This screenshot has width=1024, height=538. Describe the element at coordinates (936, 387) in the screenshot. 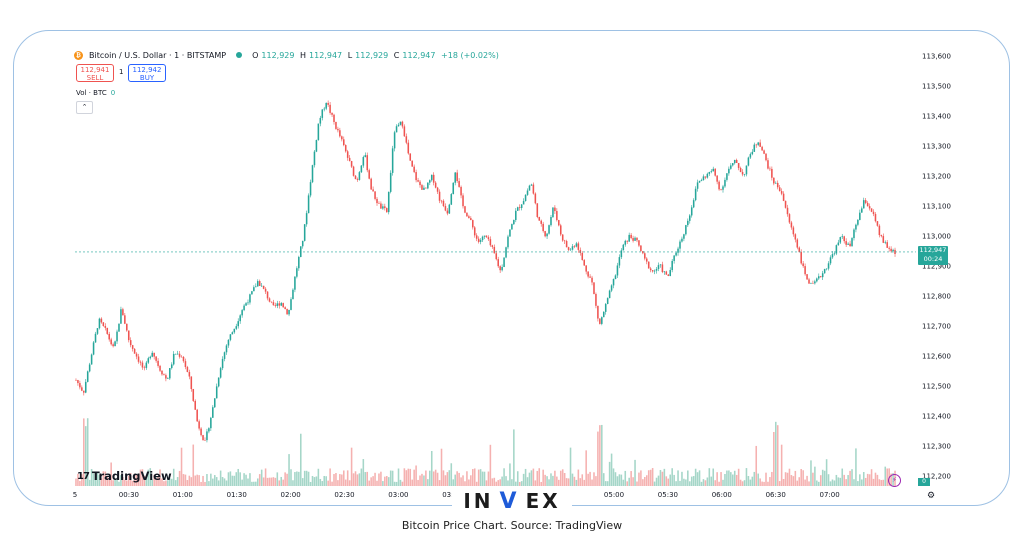

I see `y-tick-label: 112,500` at that location.